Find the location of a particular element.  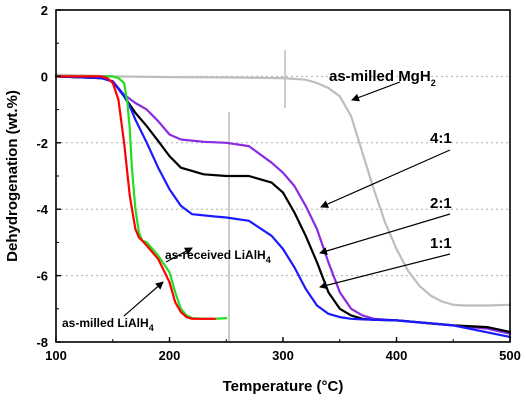

x-axis-title: Temperature (°C) is located at coordinates (283, 386).